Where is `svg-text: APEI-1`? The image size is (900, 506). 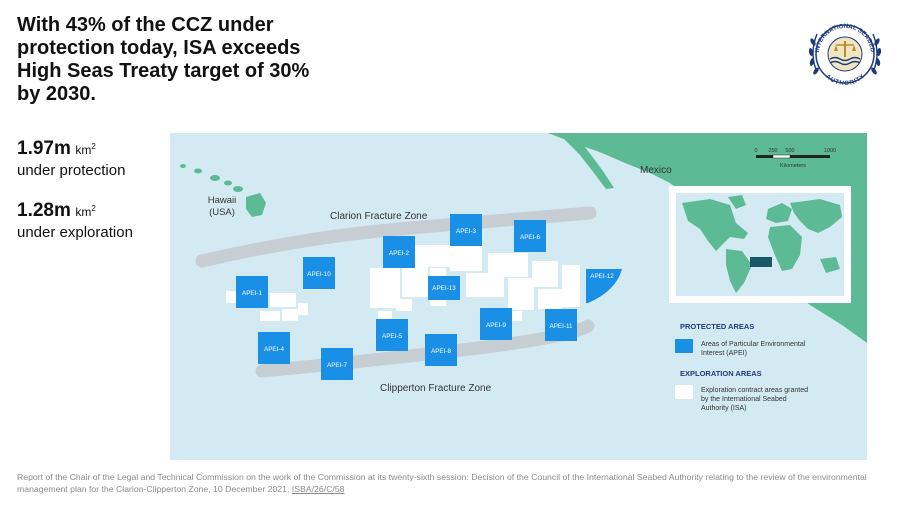 svg-text: APEI-1 is located at coordinates (252, 293).